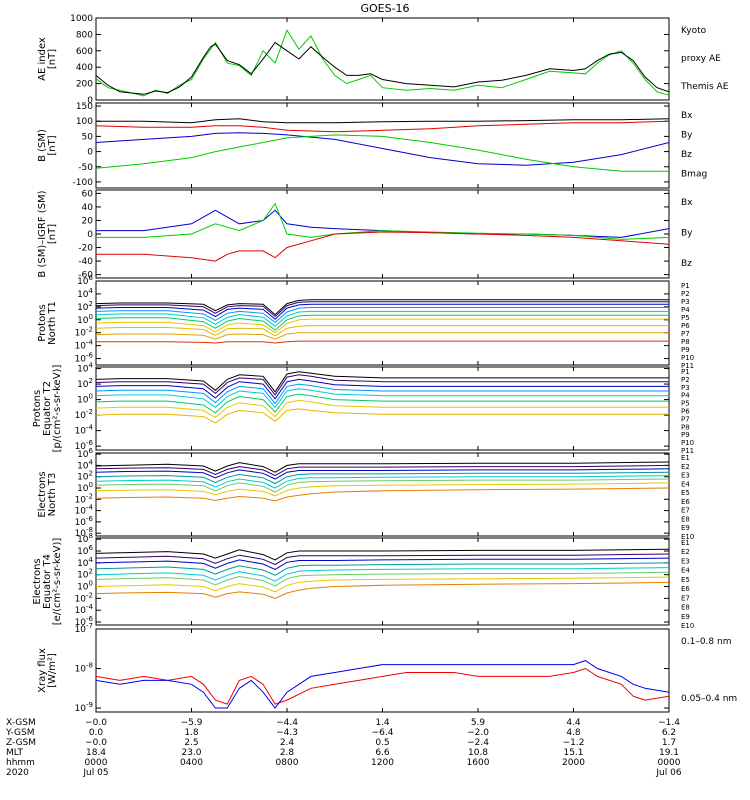 This screenshot has width=750, height=800. Describe the element at coordinates (685, 427) in the screenshot. I see `legend-entry: P8` at that location.